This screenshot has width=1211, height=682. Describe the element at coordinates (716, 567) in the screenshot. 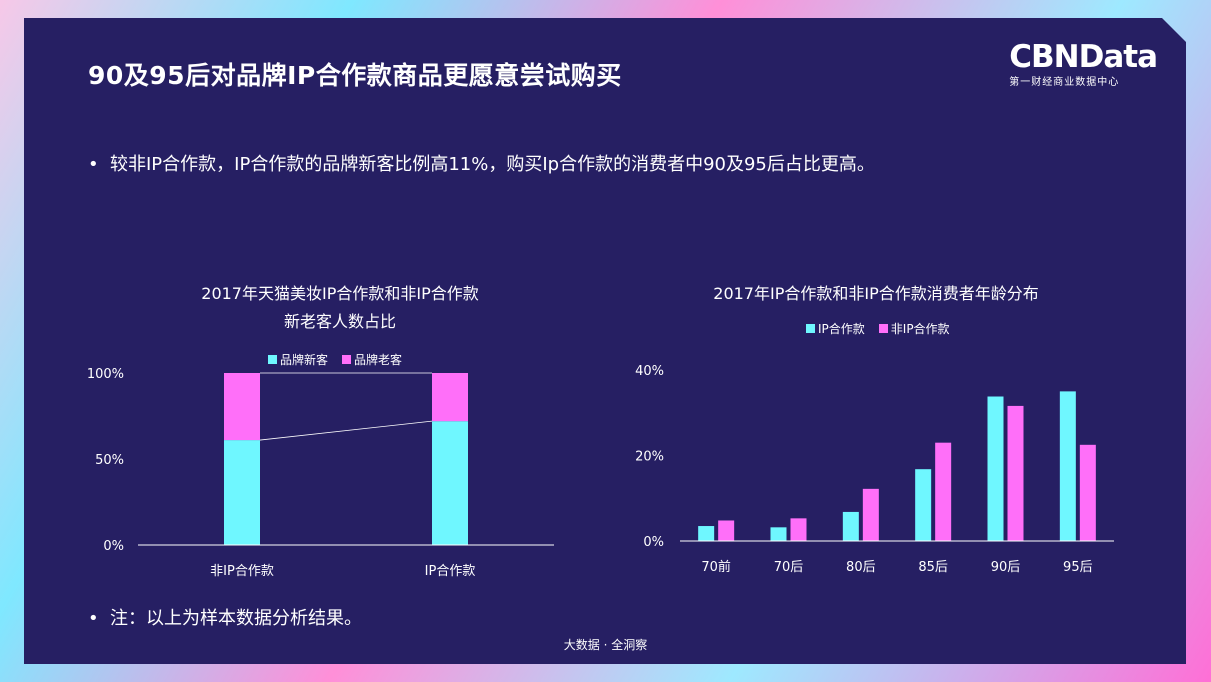

I see `chart2-x-tick: 70前` at that location.